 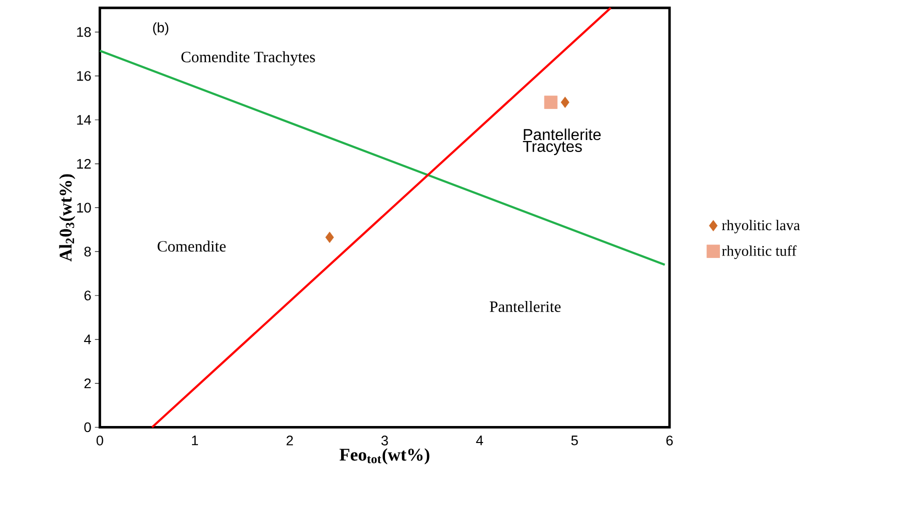 I want to click on y-tick-label: 12, so click(x=84, y=163).